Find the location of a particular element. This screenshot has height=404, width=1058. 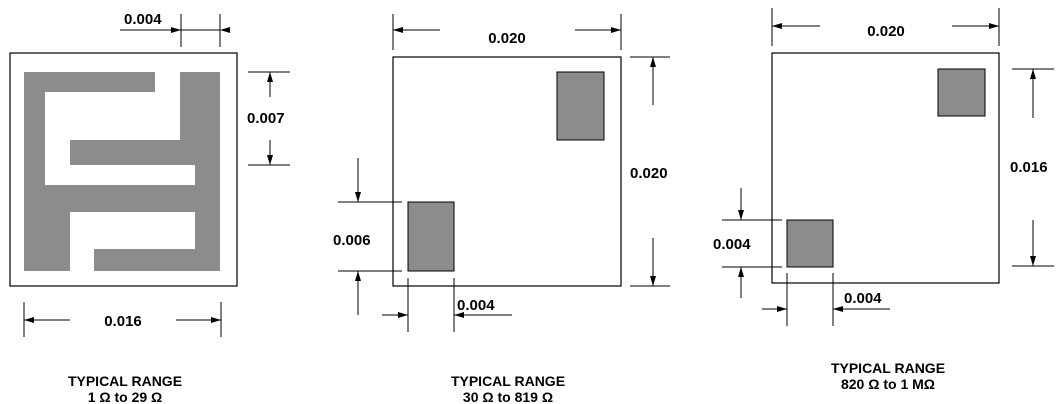

chip-1-resistor-pattern is located at coordinates (122, 171).